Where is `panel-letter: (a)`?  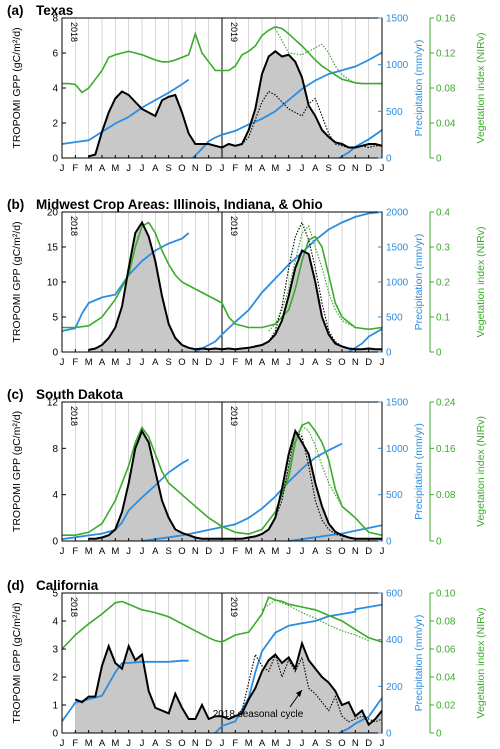
panel-letter: (a) is located at coordinates (15, 10).